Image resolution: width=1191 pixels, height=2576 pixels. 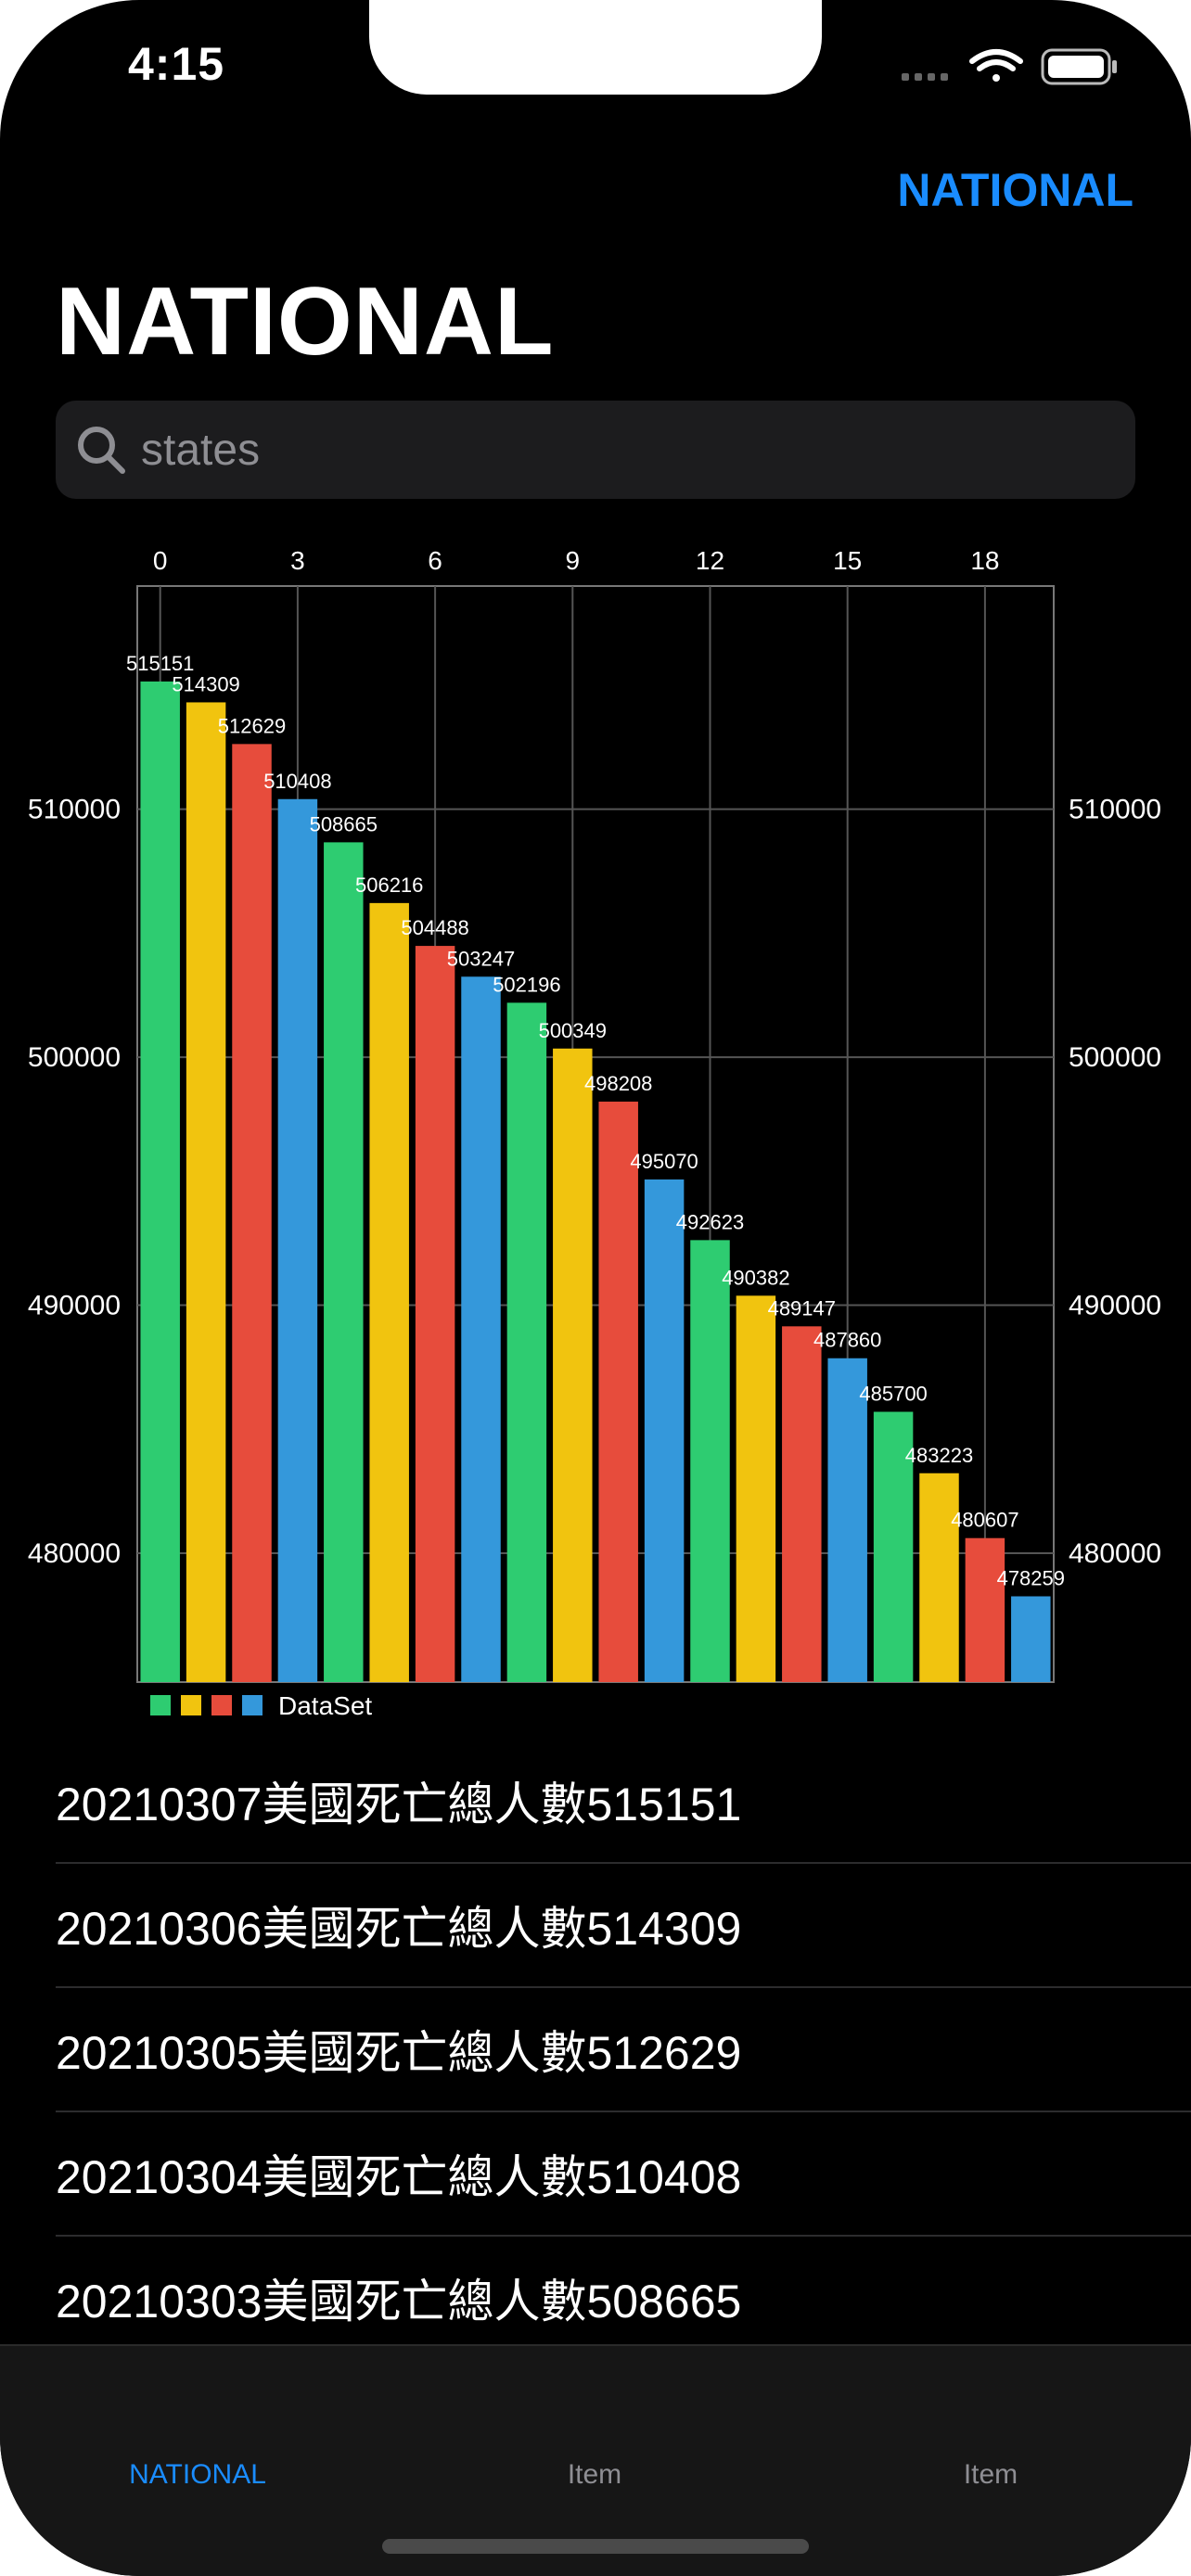 I want to click on list-item-label: 20210303美國死亡總人數508665, so click(x=399, y=2301).